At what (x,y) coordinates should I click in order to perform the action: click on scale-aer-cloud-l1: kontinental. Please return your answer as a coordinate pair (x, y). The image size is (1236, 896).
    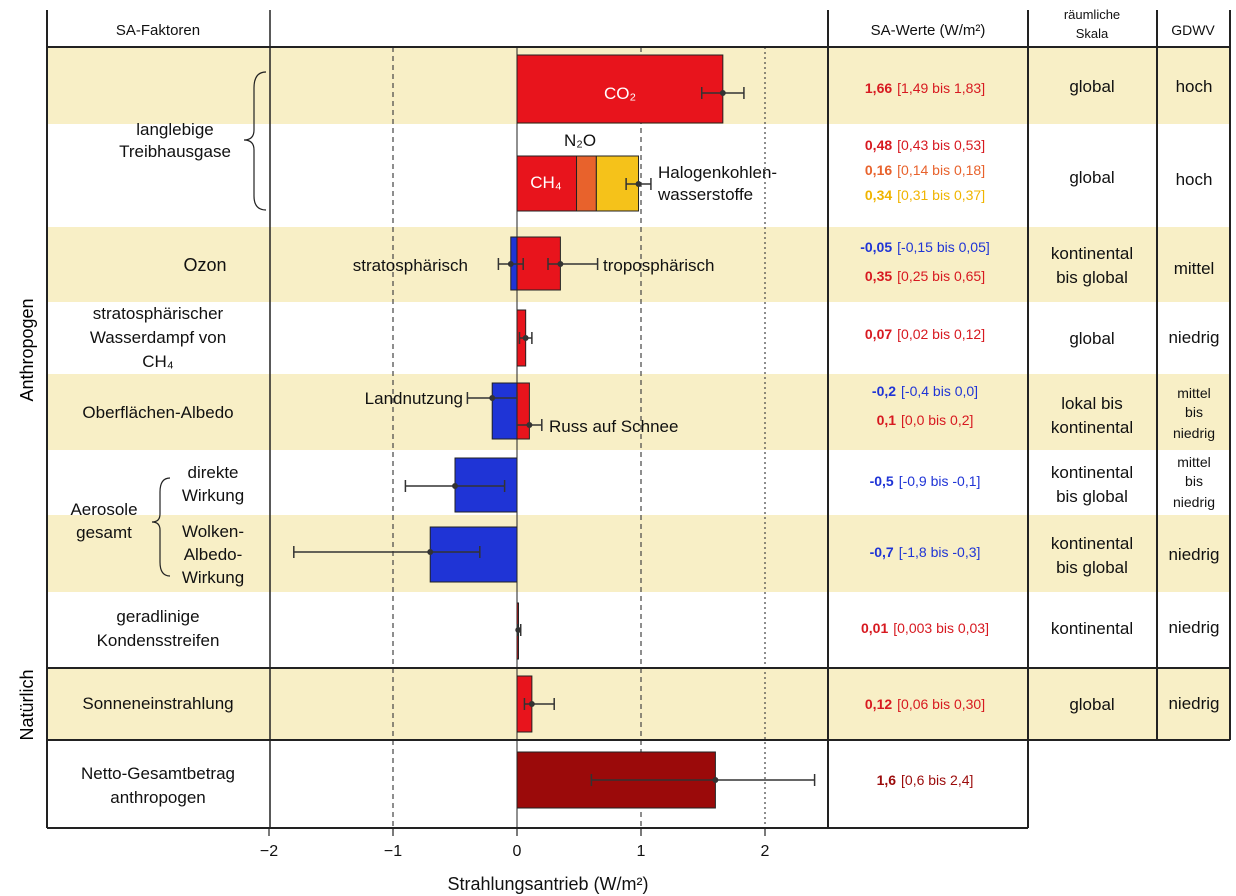
    Looking at the image, I should click on (1092, 543).